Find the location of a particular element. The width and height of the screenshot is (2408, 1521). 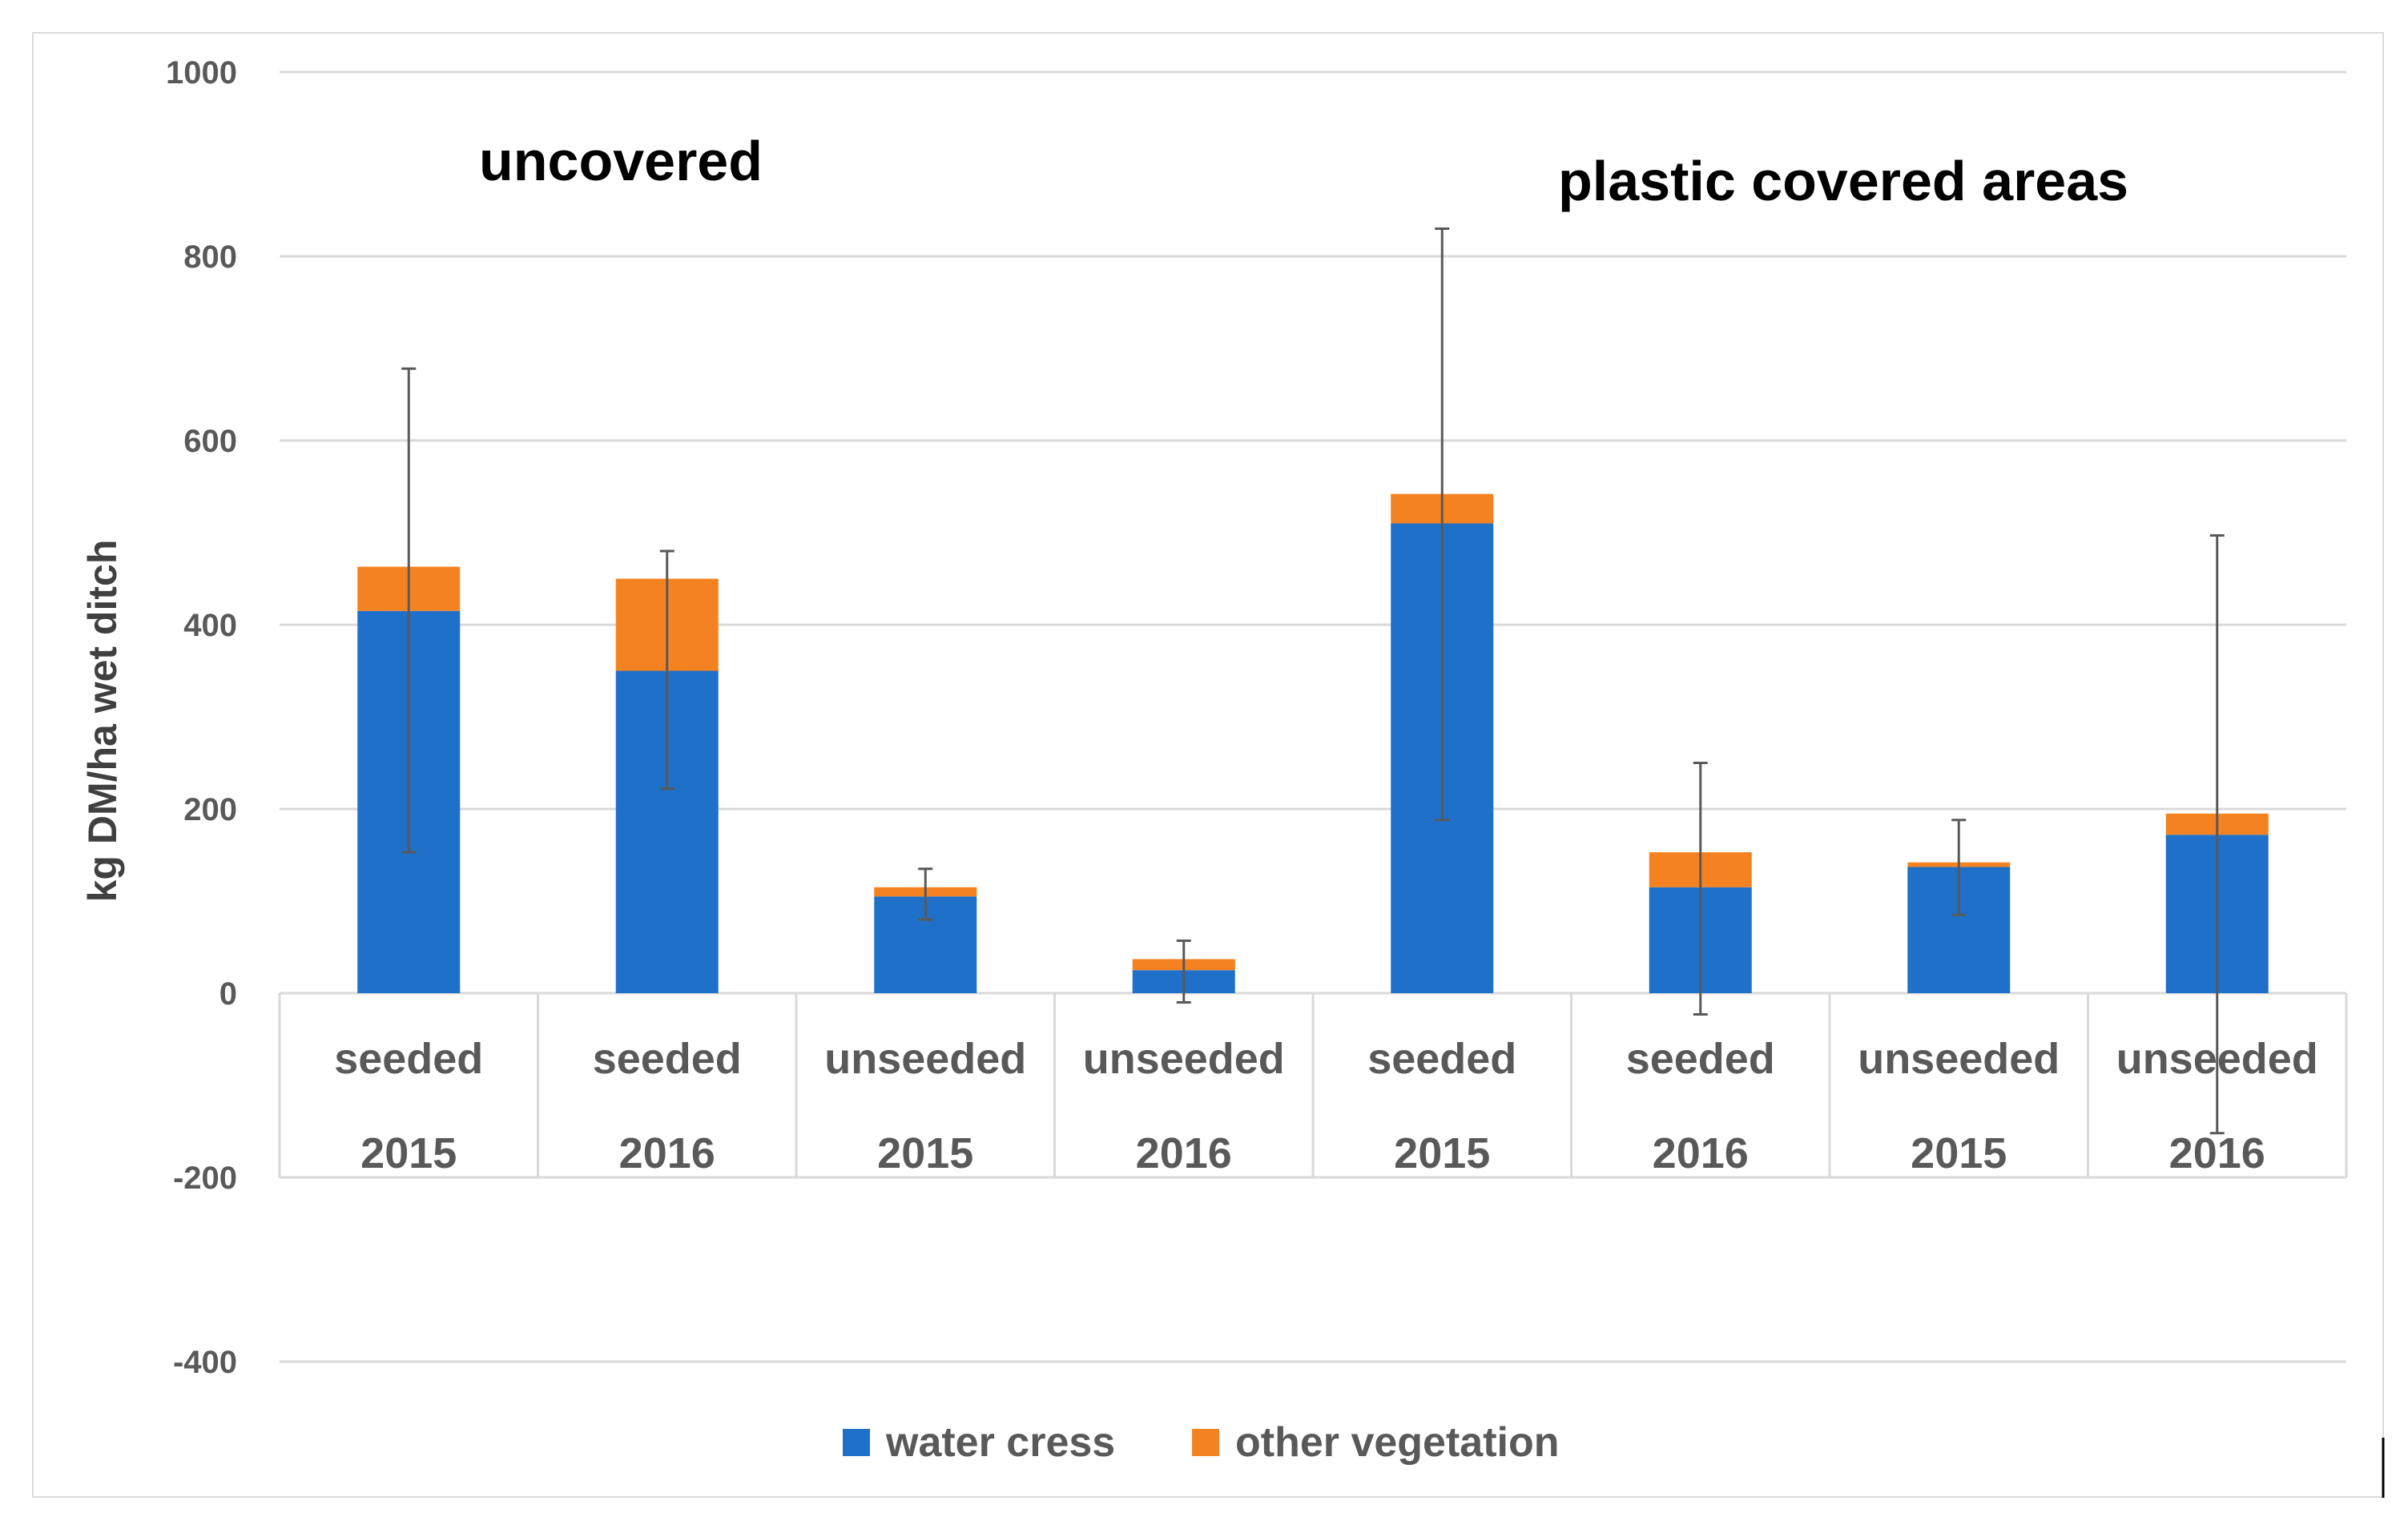

y-tick-label: 200 is located at coordinates (210, 809).